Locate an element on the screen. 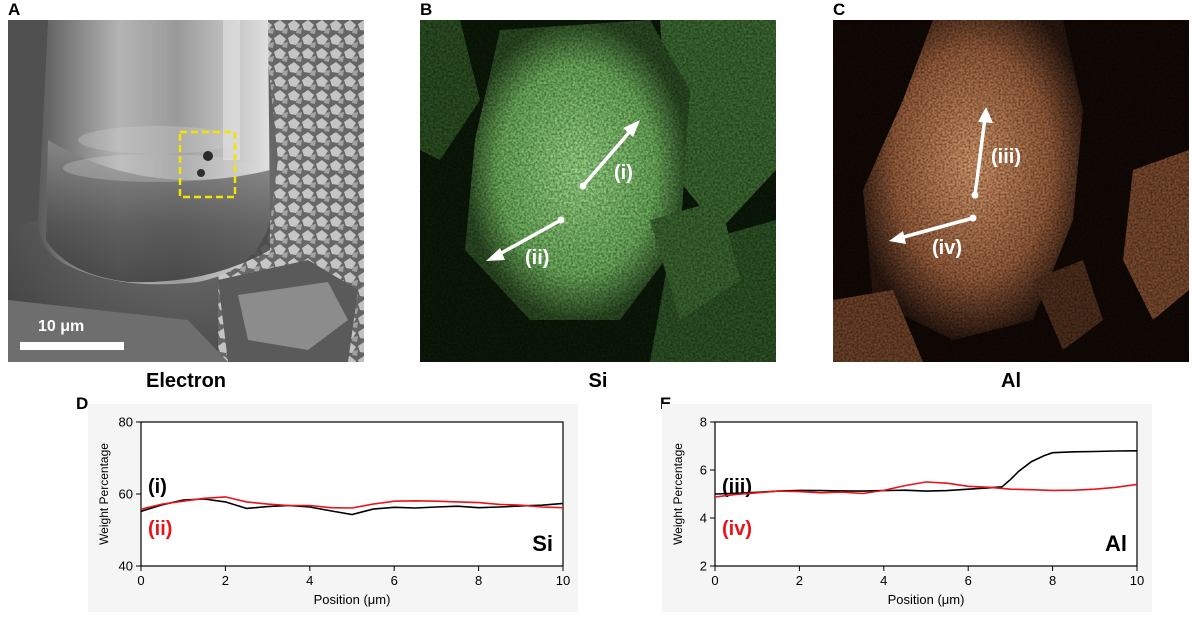 This screenshot has height=618, width=1192. arrow-label-i: (i) is located at coordinates (623, 173).